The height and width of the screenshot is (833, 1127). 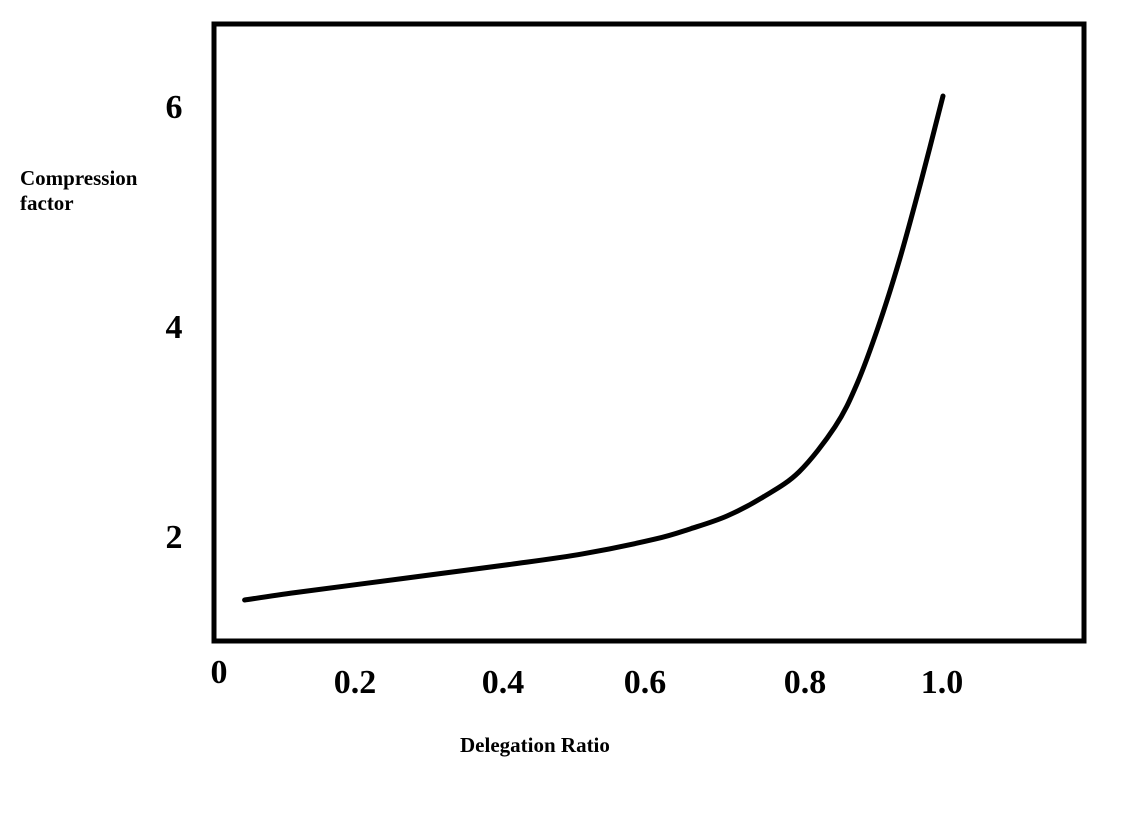 What do you see at coordinates (174, 537) in the screenshot?
I see `y-tick-label: 2` at bounding box center [174, 537].